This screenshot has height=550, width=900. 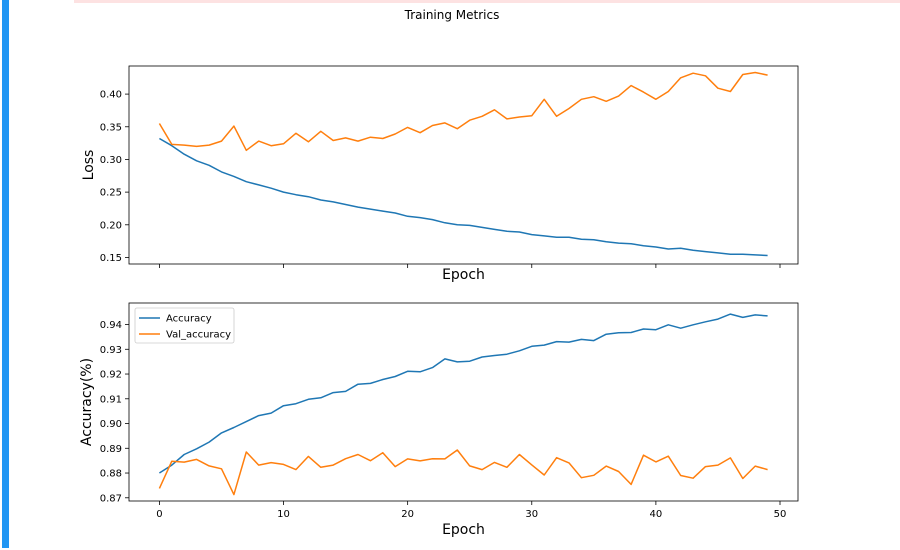 What do you see at coordinates (656, 514) in the screenshot?
I see `x-tick-label: 40` at bounding box center [656, 514].